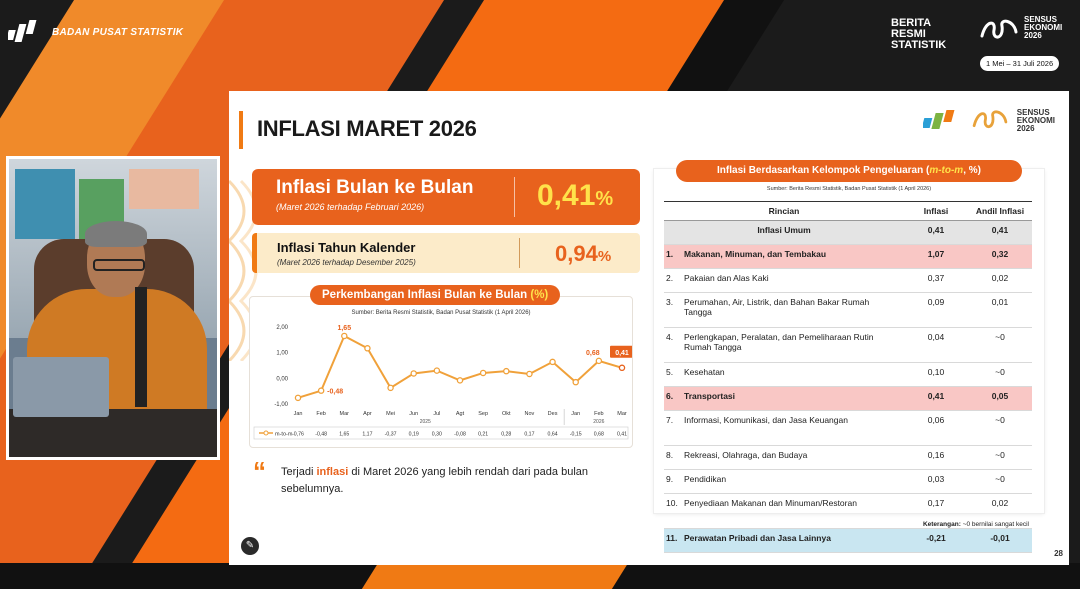  What do you see at coordinates (284, 435) in the screenshot?
I see `legend-label: m-to-m` at bounding box center [284, 435].